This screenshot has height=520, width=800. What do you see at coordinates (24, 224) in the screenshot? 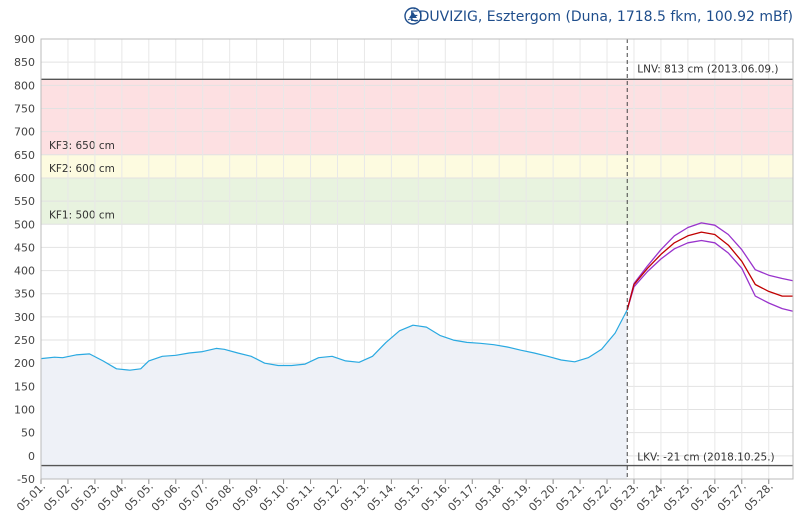
I see `y-tick-label: 500` at bounding box center [24, 224].